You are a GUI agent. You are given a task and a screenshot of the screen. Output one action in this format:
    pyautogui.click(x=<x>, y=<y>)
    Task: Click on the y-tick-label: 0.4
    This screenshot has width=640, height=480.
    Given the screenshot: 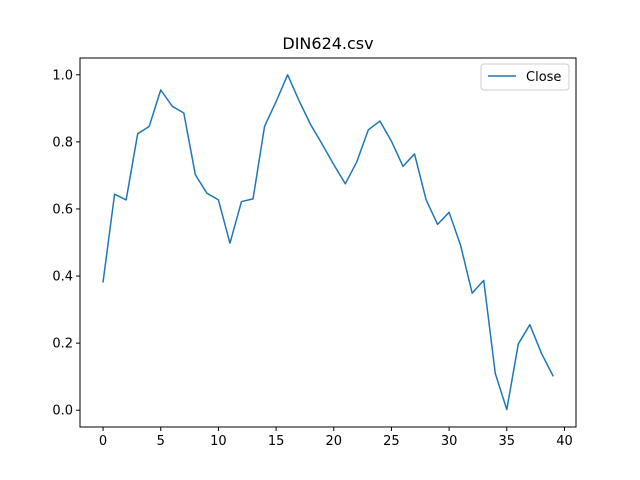 What is the action you would take?
    pyautogui.click(x=62, y=277)
    